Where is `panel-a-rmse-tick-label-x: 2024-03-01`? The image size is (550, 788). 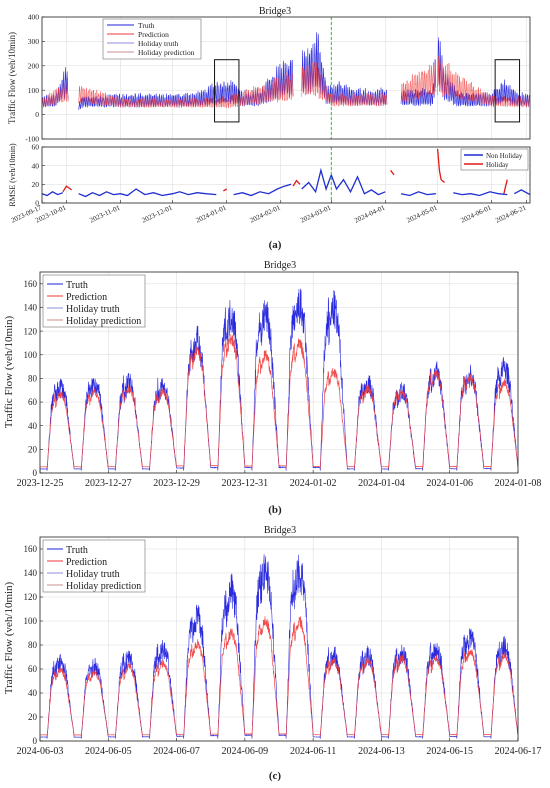
panel-a-rmse-tick-label-x: 2024-03-01 is located at coordinates (315, 213).